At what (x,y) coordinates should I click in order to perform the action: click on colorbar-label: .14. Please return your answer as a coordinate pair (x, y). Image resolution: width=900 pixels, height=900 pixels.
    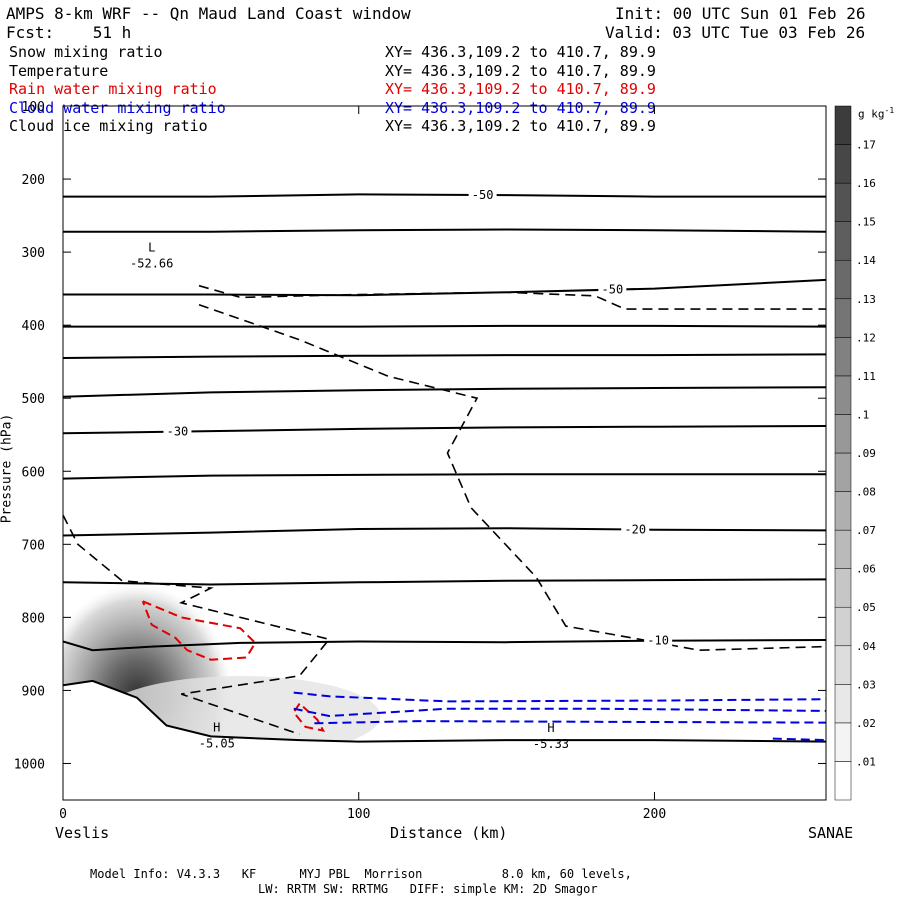
    Looking at the image, I should click on (866, 260).